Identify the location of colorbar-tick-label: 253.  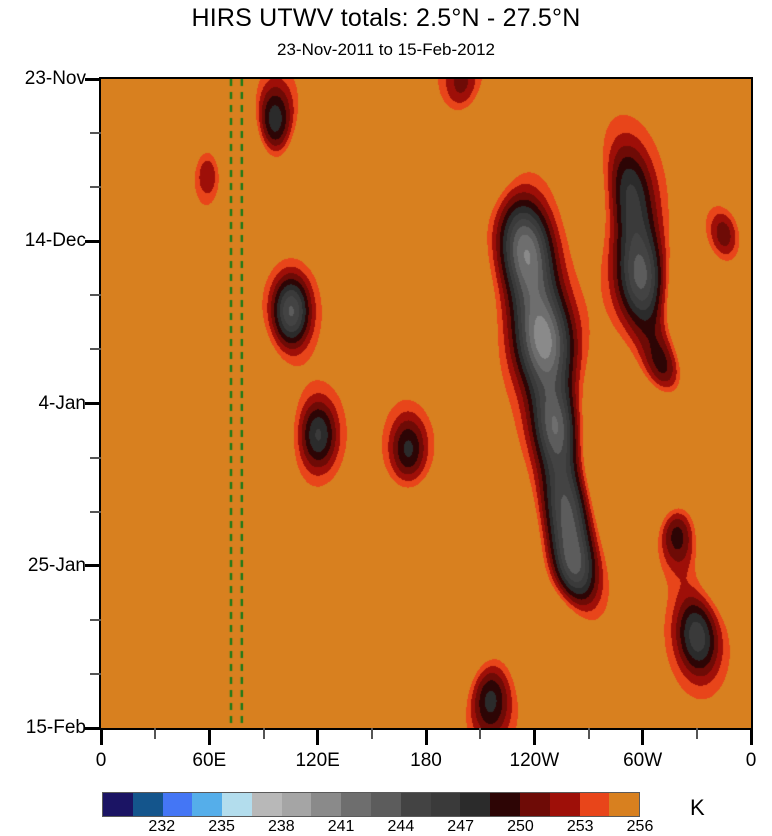
(580, 826).